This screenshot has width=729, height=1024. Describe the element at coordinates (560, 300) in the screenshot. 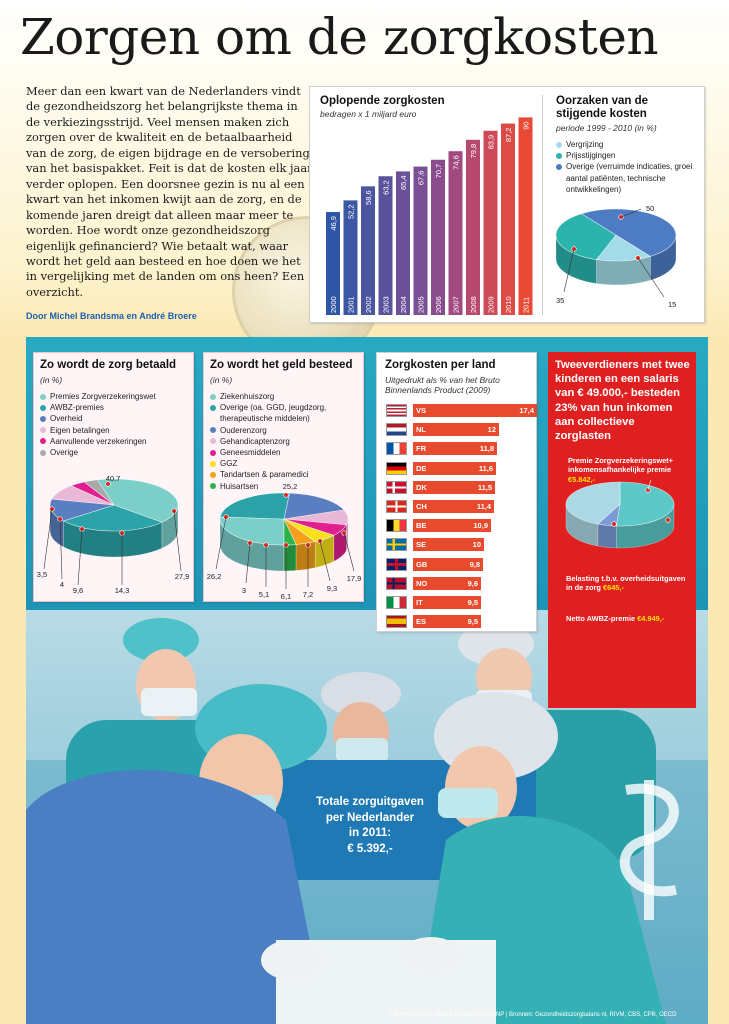

I see `pie-value-label: 35` at that location.